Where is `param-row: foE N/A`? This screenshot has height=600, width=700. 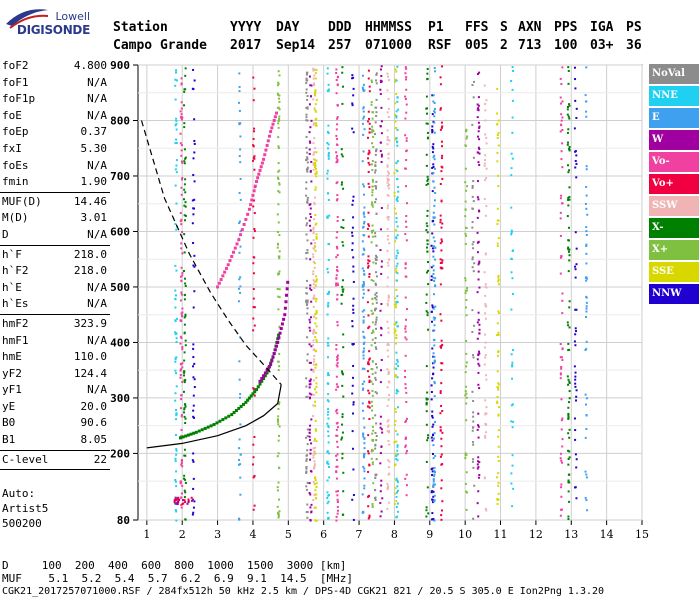 param-row: foE N/A is located at coordinates (55, 116).